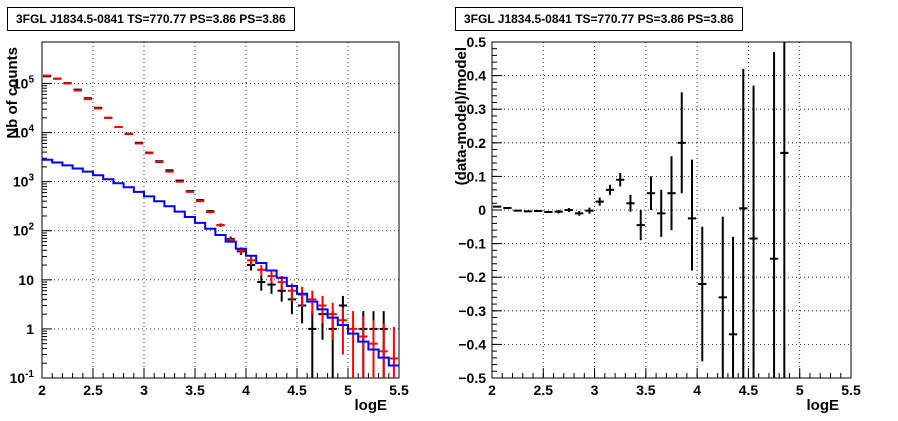 This screenshot has height=421, width=898. What do you see at coordinates (823, 405) in the screenshot?
I see `right-x-axis-label: logE` at bounding box center [823, 405].